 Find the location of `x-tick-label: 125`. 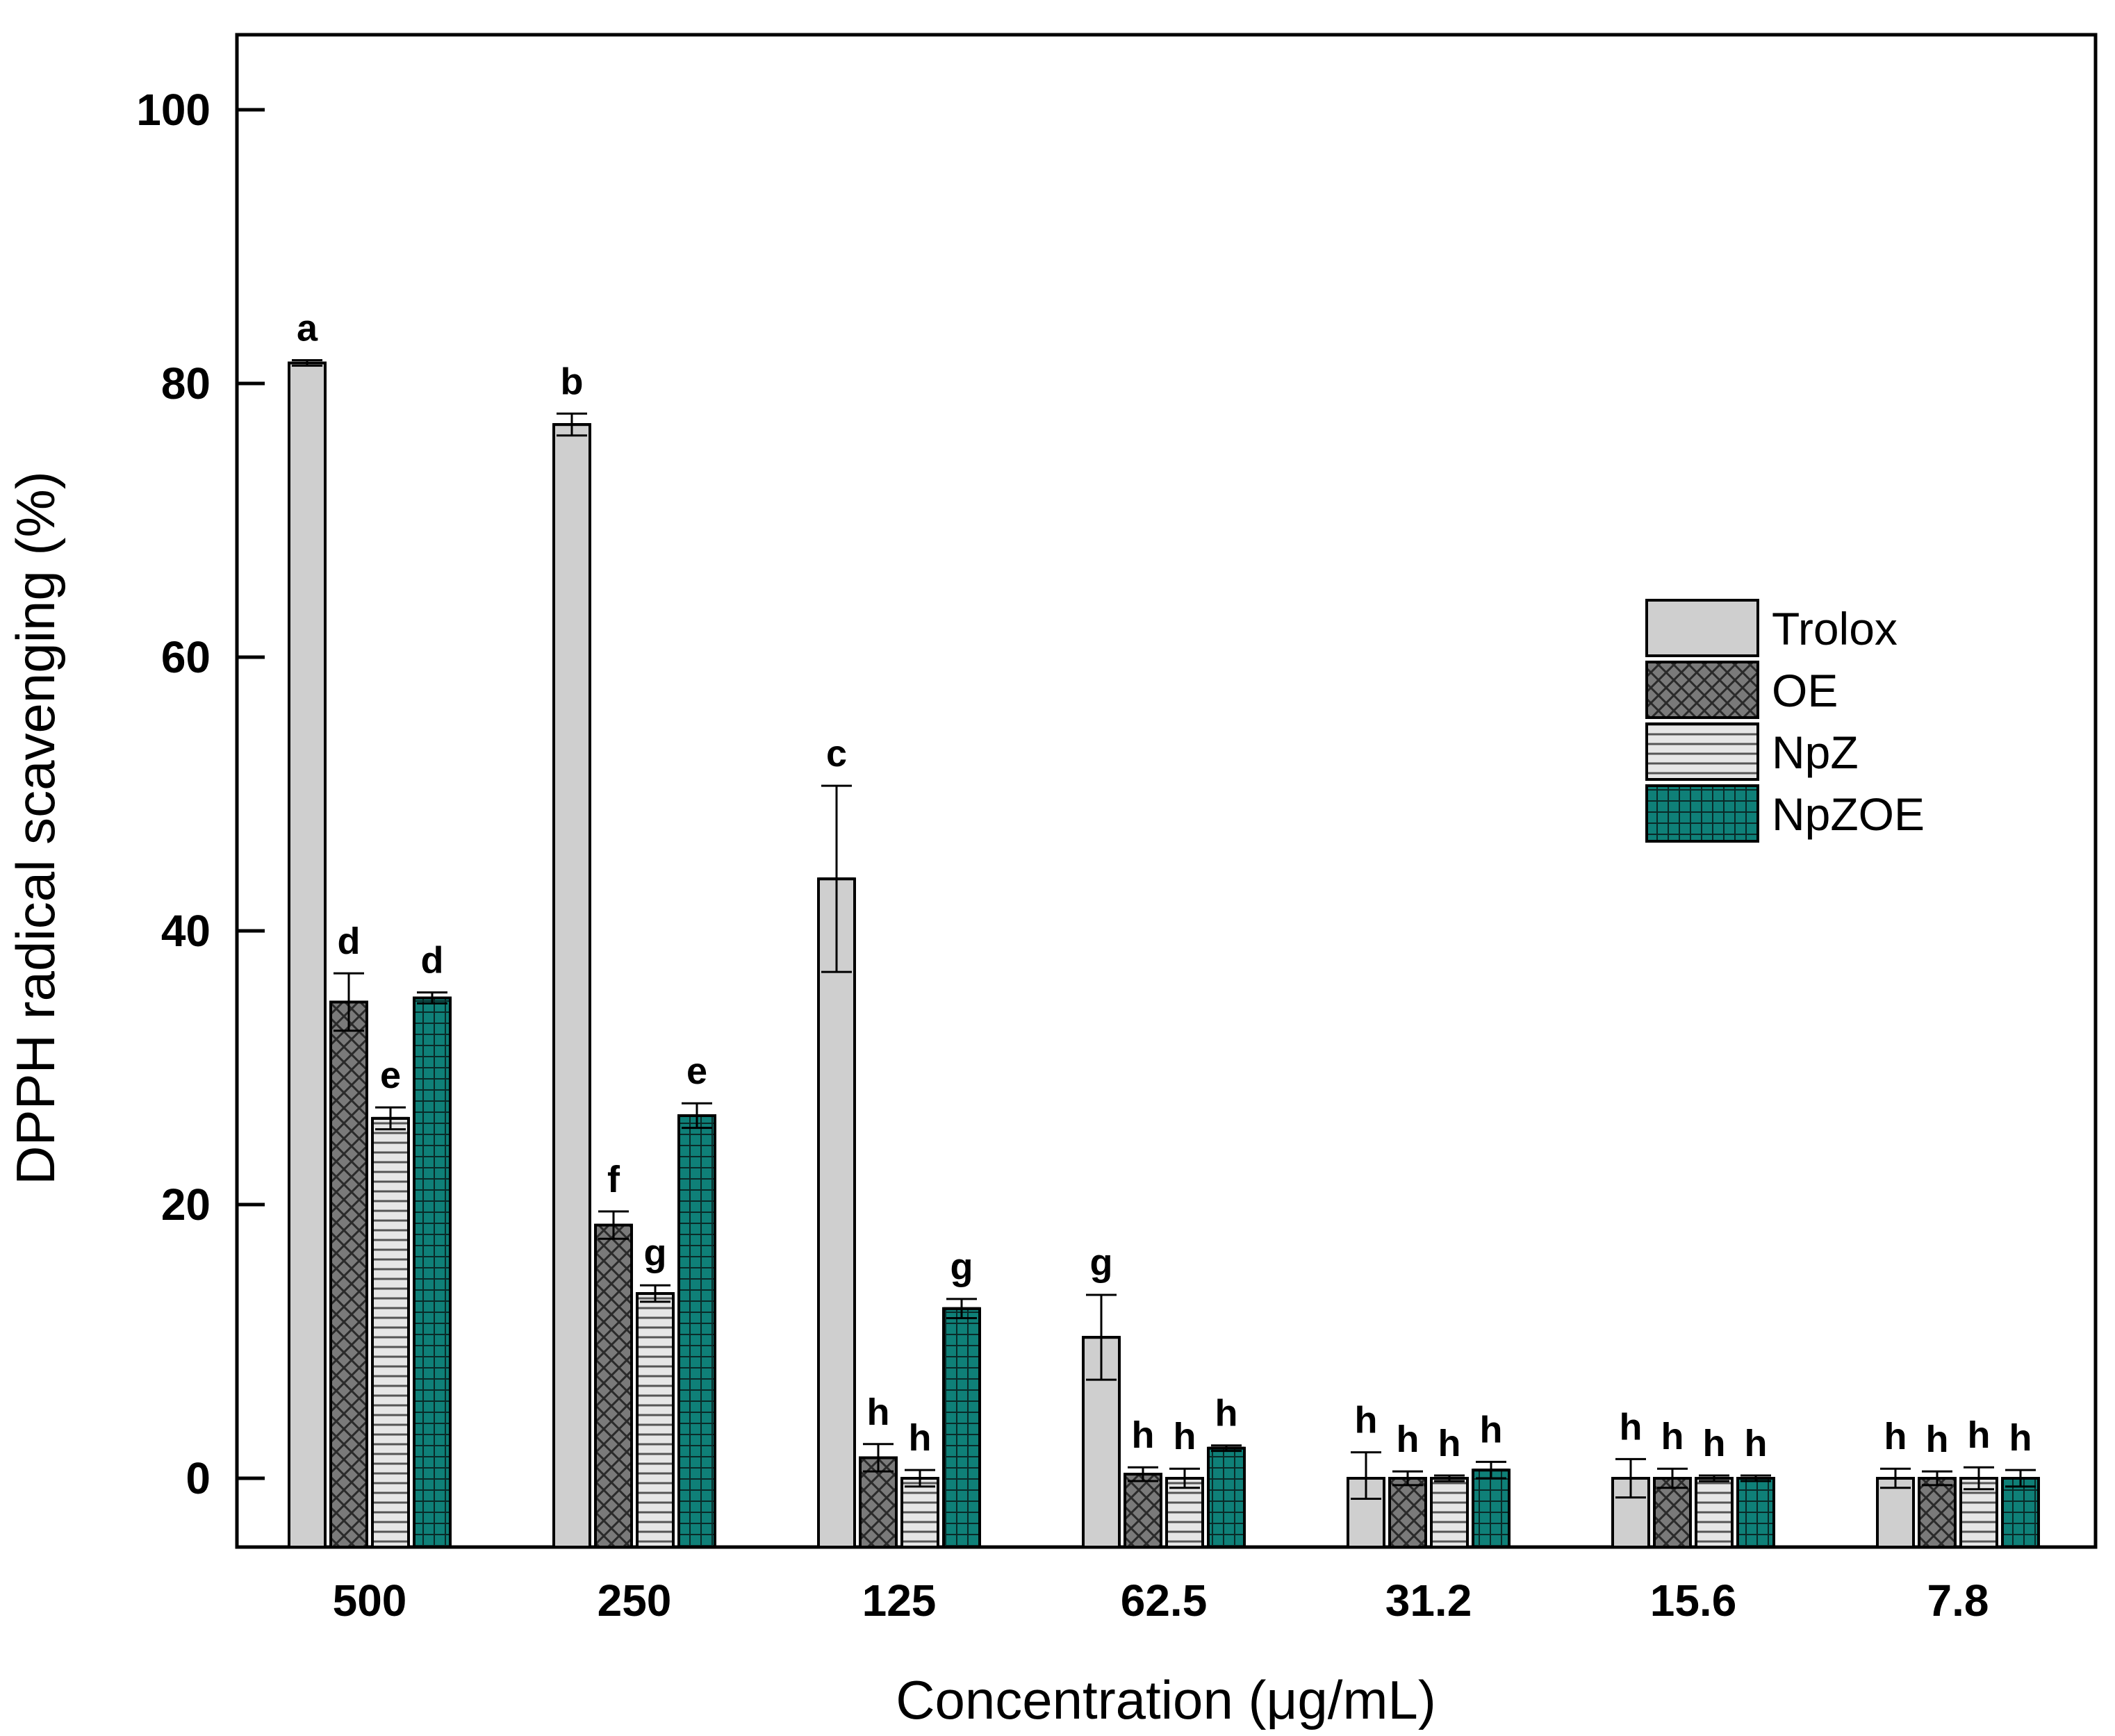

x-tick-label: 125 is located at coordinates (900, 1601).